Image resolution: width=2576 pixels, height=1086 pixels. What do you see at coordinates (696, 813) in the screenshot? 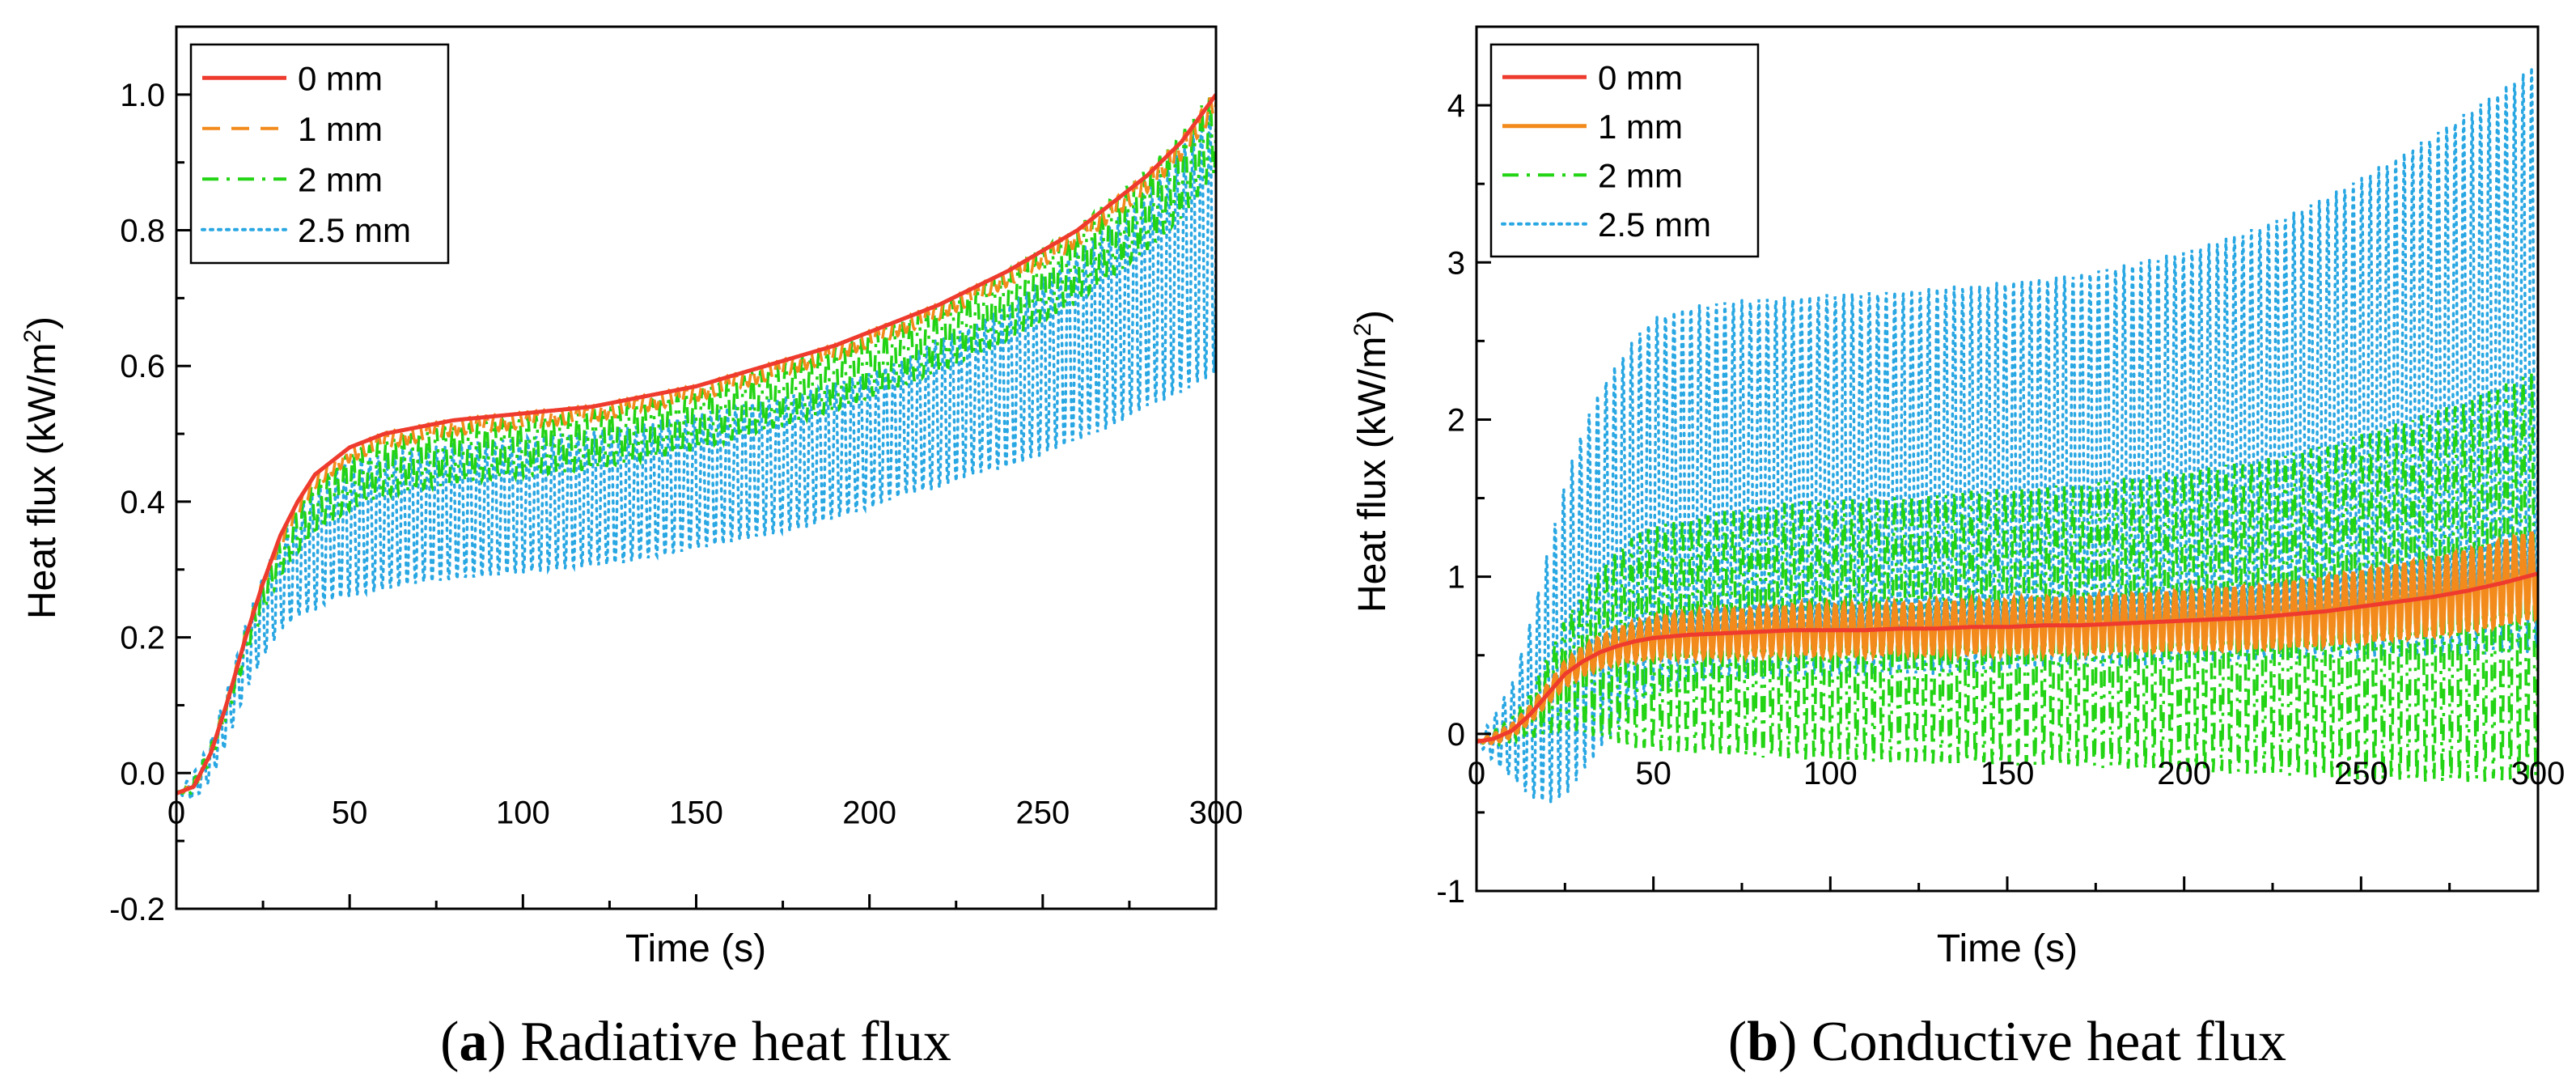
I see `panel-a-x-tick-label: 150` at bounding box center [696, 813].